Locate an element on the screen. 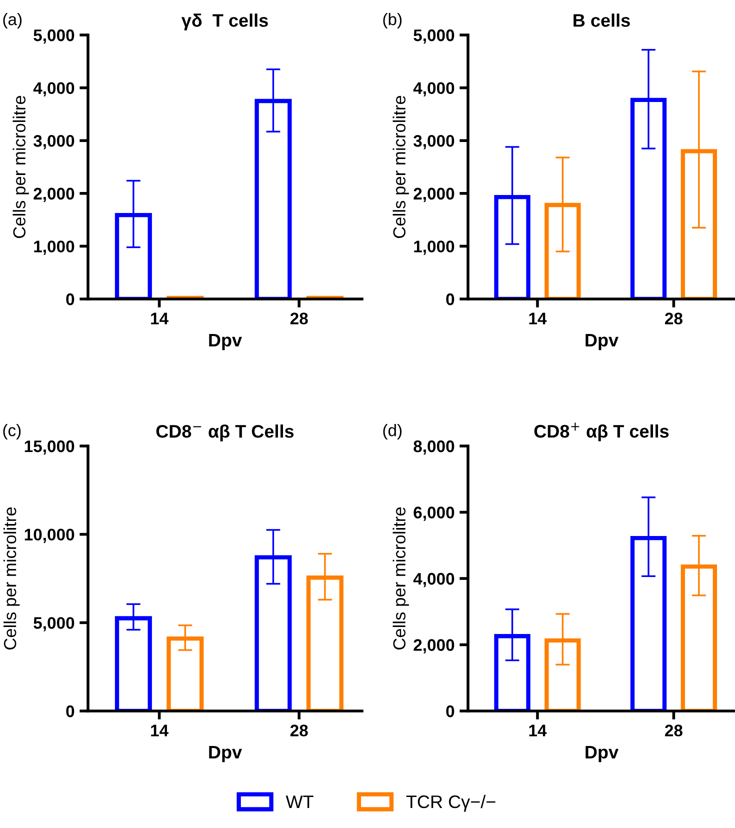 Image resolution: width=735 pixels, height=828 pixels. y-tick-label: 15,000 is located at coordinates (49, 447).